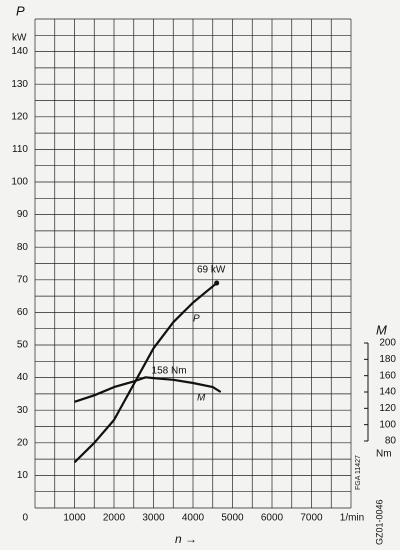  Describe the element at coordinates (20, 10) in the screenshot. I see `y-title: P` at that location.